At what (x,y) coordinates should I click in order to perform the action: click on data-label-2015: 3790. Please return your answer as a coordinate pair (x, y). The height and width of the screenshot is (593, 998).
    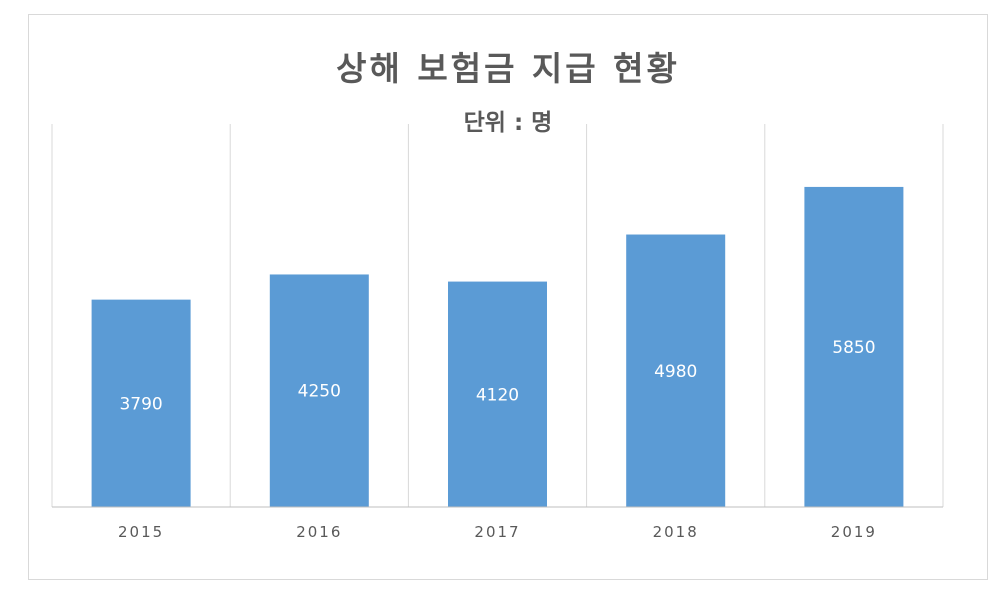
    Looking at the image, I should click on (140, 404).